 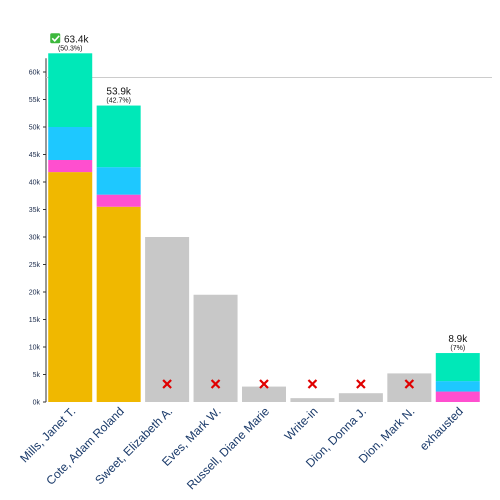 I want to click on y-tick-label: 10k, so click(x=35, y=348).